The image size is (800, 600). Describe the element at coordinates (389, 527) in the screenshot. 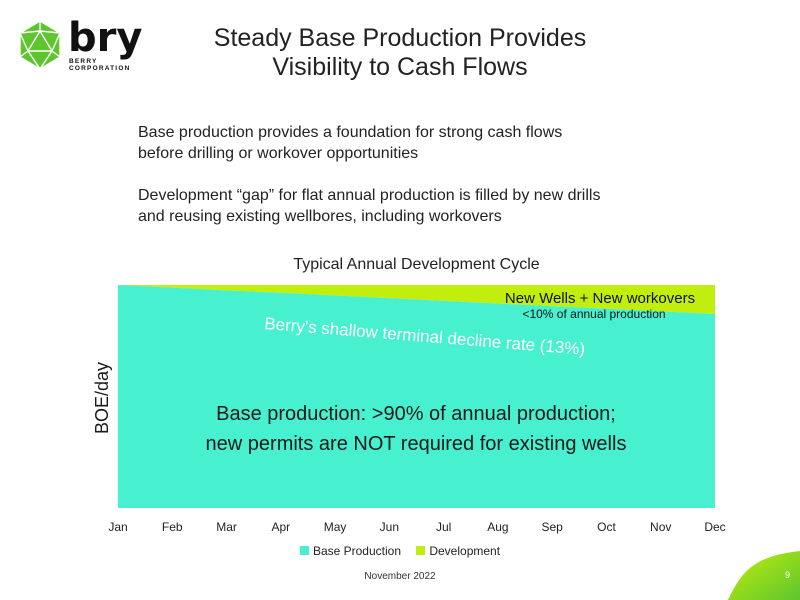

I see `x-tick-jun: Jun` at that location.